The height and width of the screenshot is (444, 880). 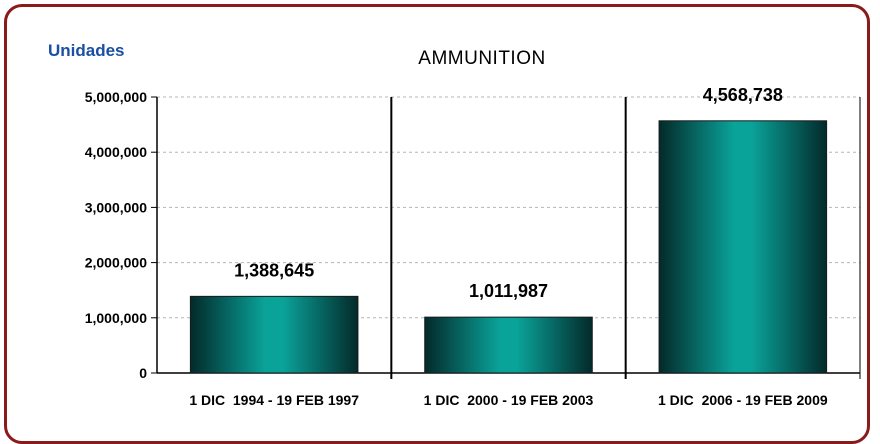 What do you see at coordinates (116, 263) in the screenshot?
I see `y-tick-label: 2,000,000` at bounding box center [116, 263].